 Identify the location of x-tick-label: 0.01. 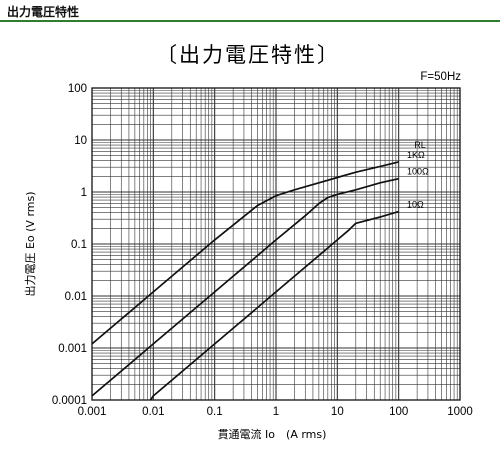
(153, 412).